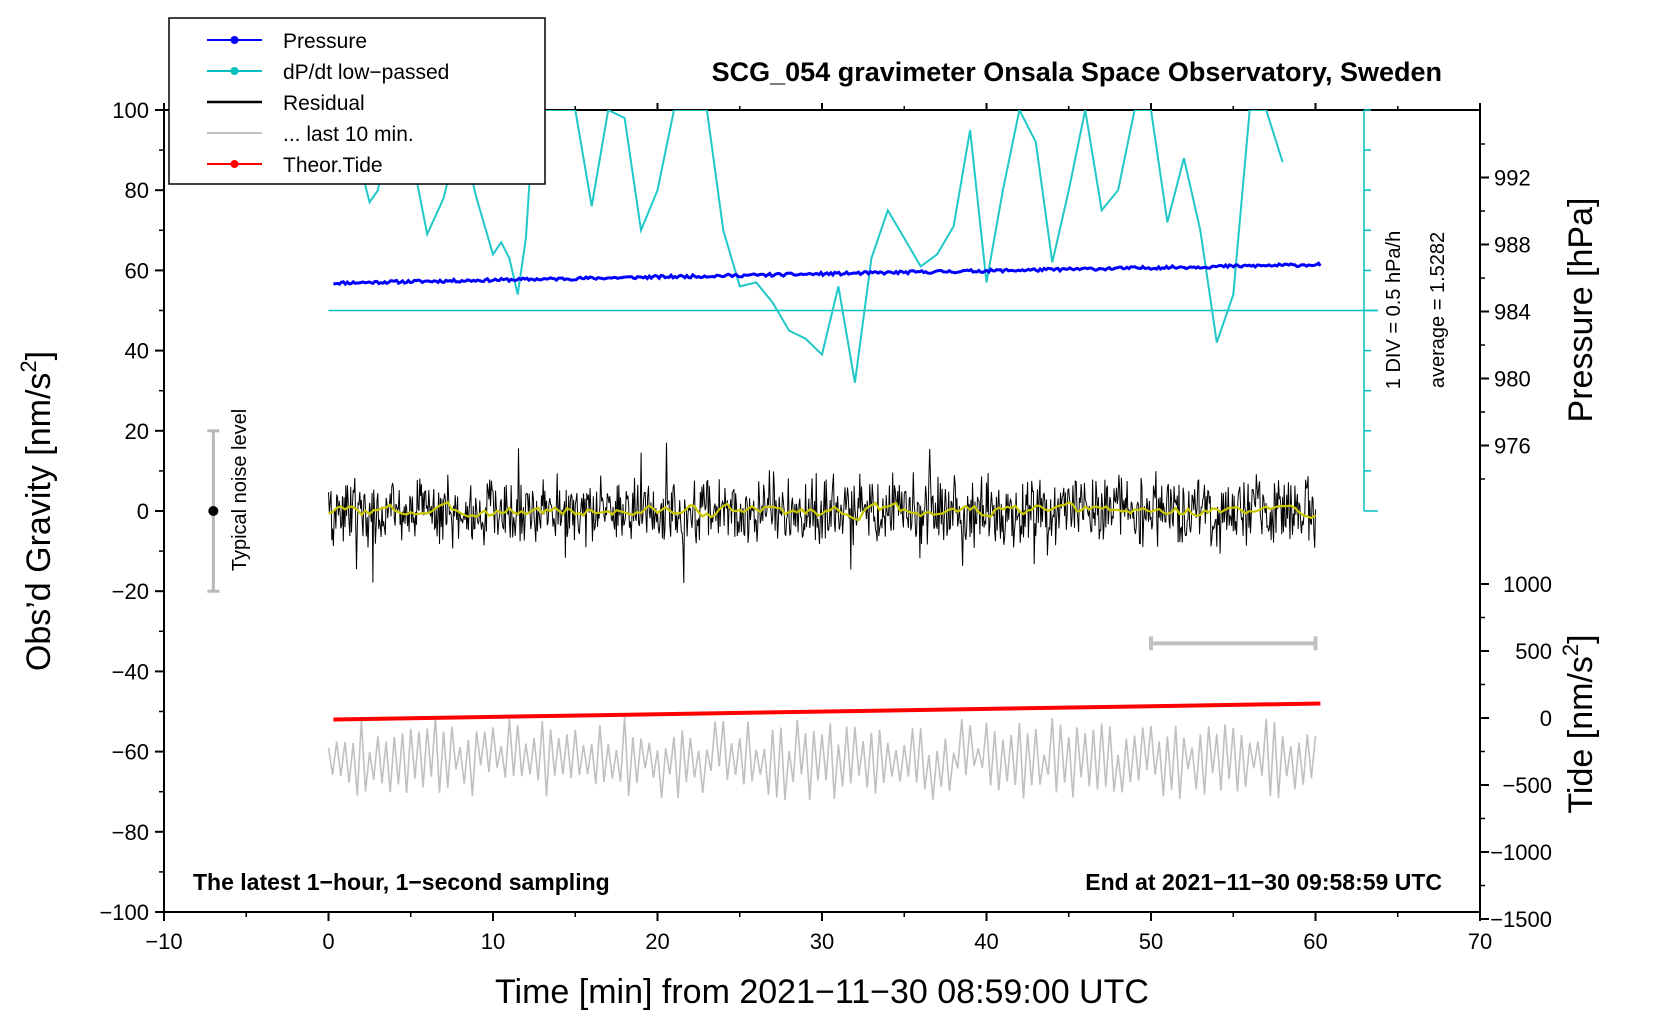  Describe the element at coordinates (401, 882) in the screenshot. I see `footer-left: The latest 1−hour, 1−second sampling` at that location.